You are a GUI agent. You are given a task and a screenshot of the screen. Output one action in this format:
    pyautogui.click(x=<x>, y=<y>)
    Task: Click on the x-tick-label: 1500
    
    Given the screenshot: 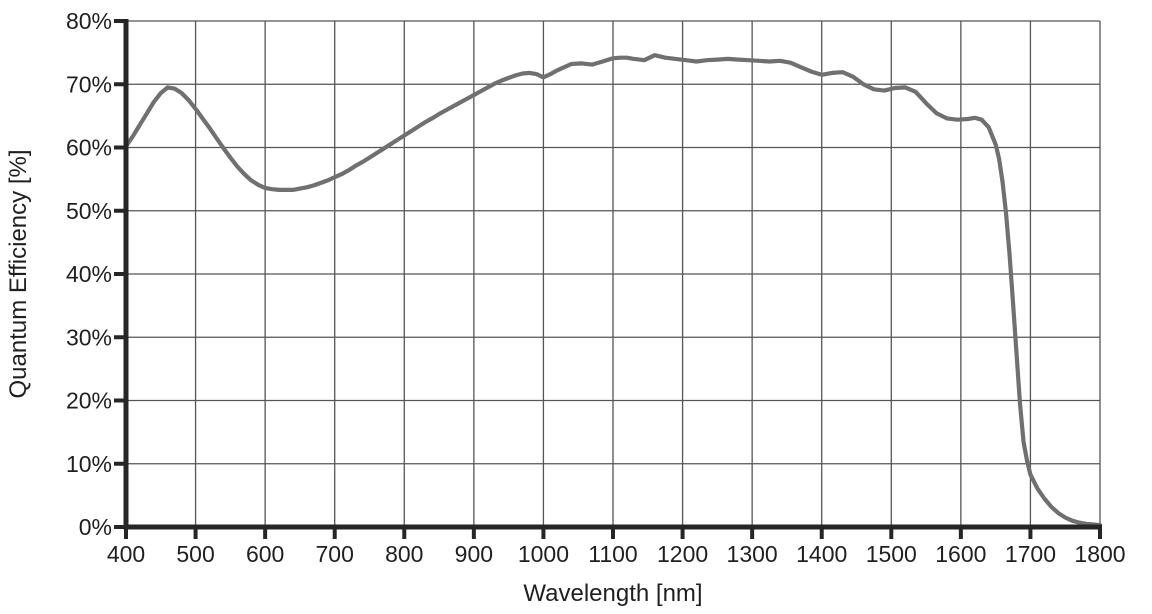 What is the action you would take?
    pyautogui.click(x=891, y=554)
    